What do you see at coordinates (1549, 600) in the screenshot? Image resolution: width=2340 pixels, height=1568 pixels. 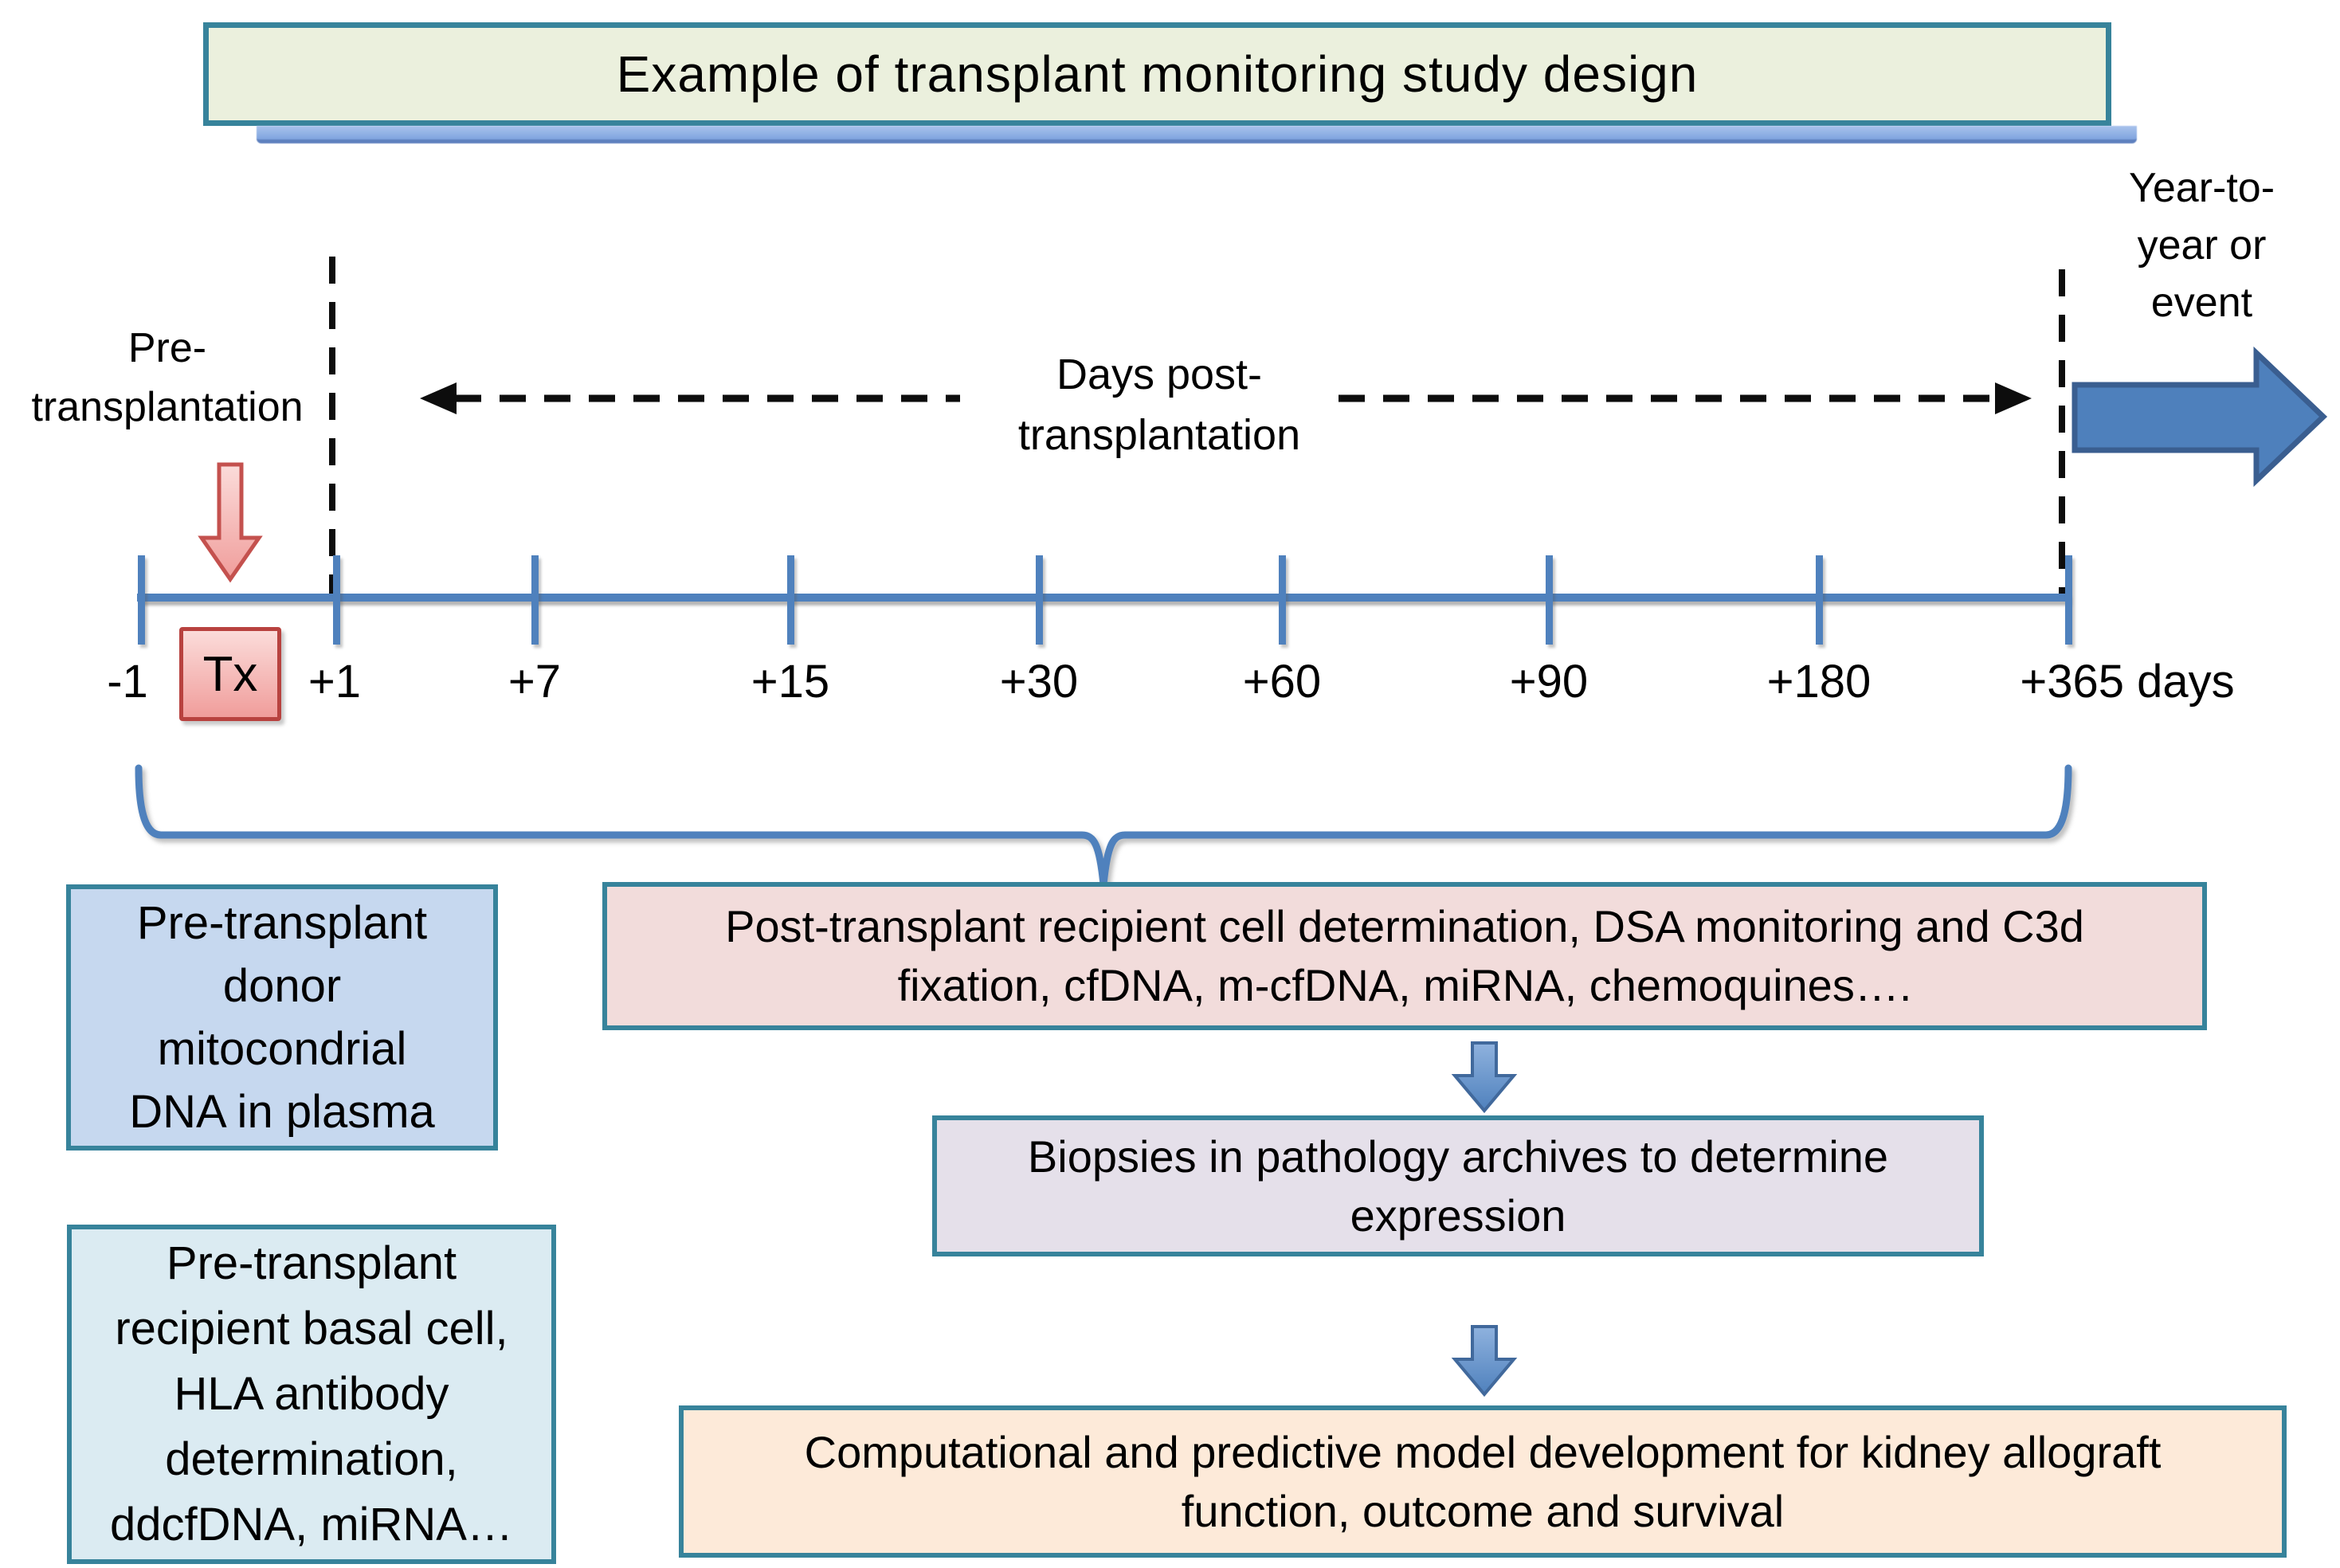 I see `tick-plus90` at bounding box center [1549, 600].